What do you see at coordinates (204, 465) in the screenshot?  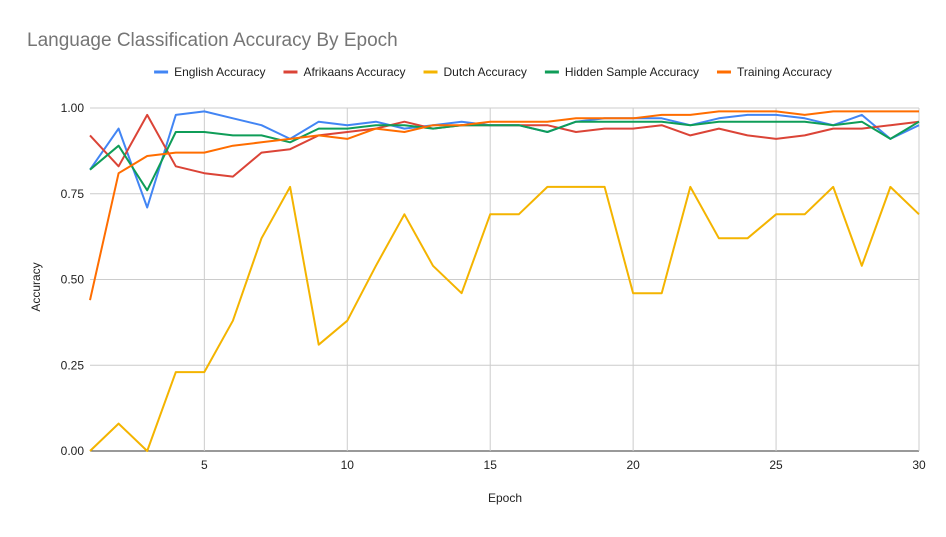 I see `x-tick-label: 5` at bounding box center [204, 465].